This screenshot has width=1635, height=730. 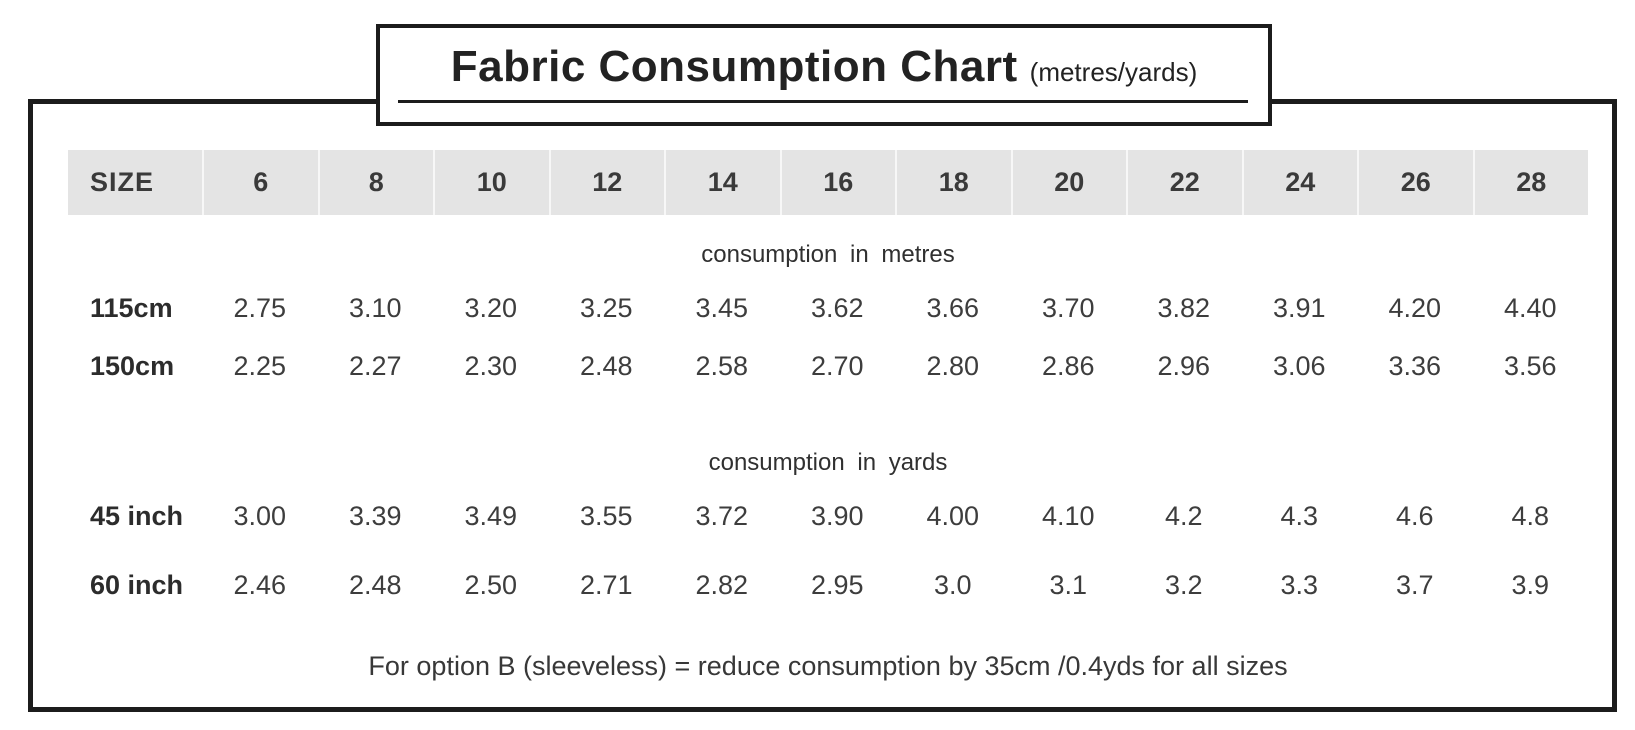 What do you see at coordinates (953, 182) in the screenshot?
I see `size-header-cell: 18` at bounding box center [953, 182].